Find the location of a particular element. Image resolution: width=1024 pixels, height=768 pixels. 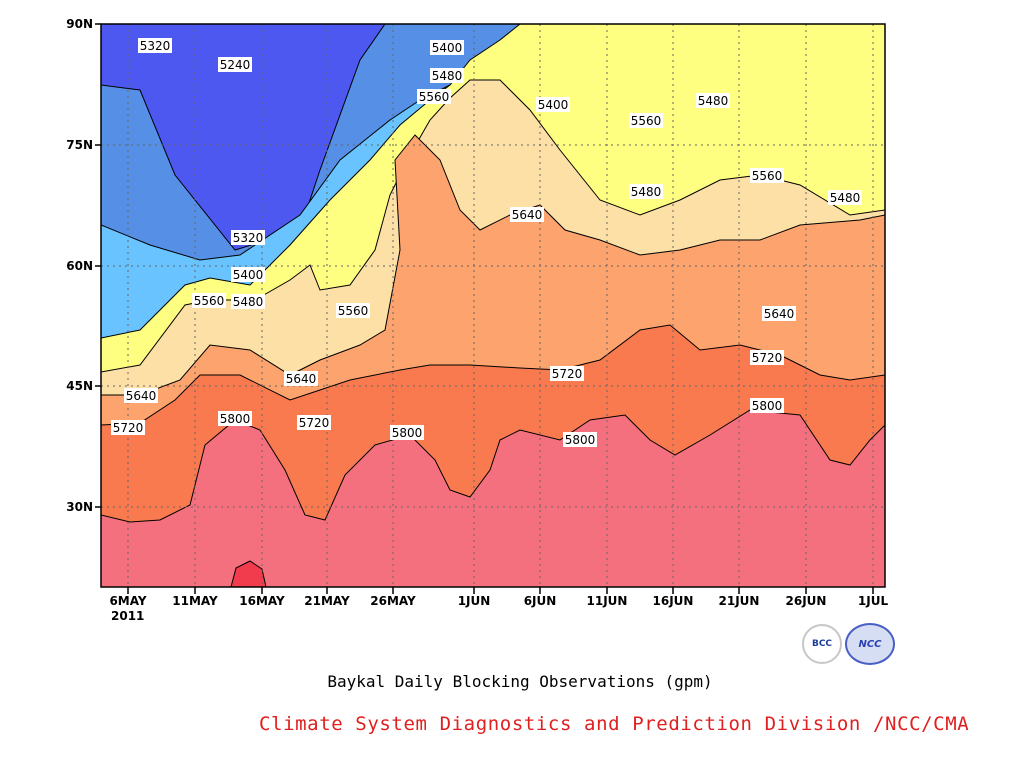

bcc-logo-text: BCC is located at coordinates (822, 644).